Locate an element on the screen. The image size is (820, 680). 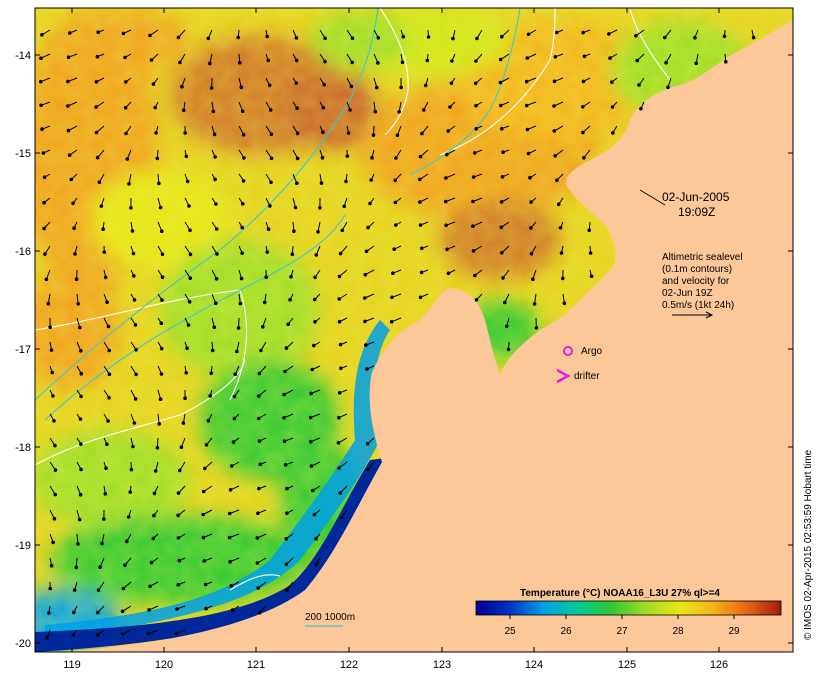
altimetry-legend-line: 0.5m/s (1kt 24h) is located at coordinates (698, 305).